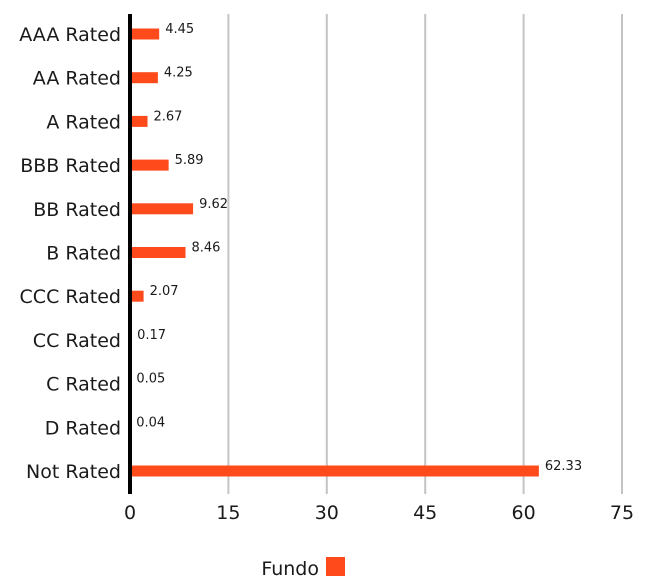 Image resolution: width=646 pixels, height=579 pixels. I want to click on category-label-a-rated: A Rated, so click(83, 122).